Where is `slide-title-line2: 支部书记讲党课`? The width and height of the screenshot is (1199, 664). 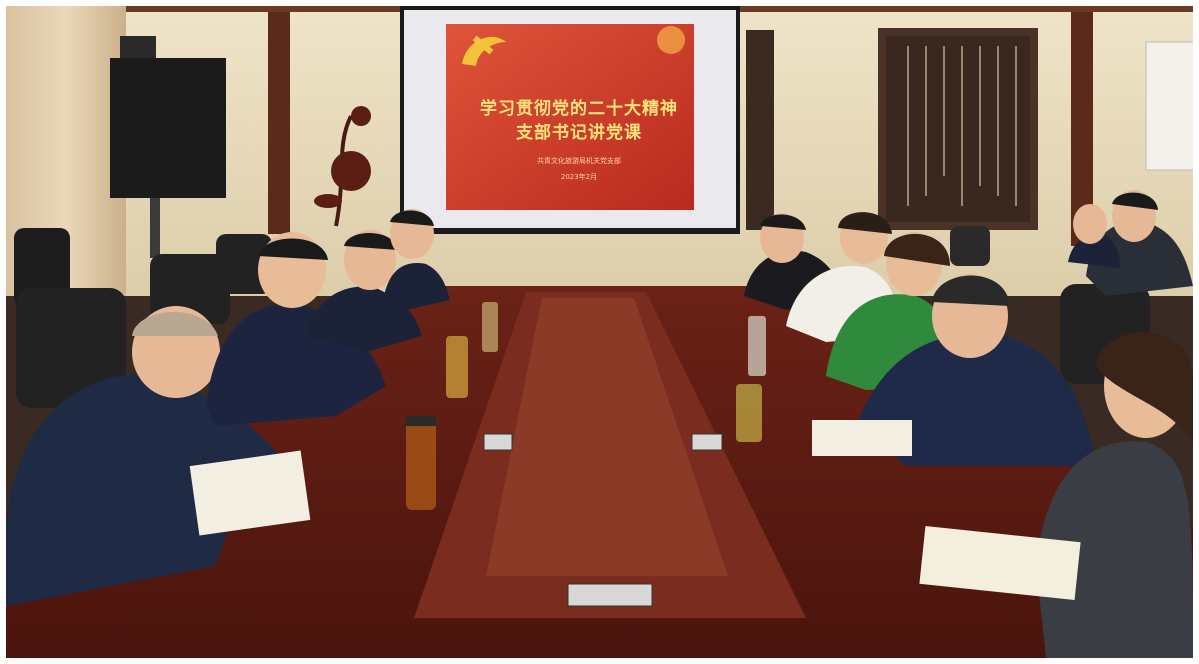
slide-title-line2: 支部书记讲党课 is located at coordinates (579, 133).